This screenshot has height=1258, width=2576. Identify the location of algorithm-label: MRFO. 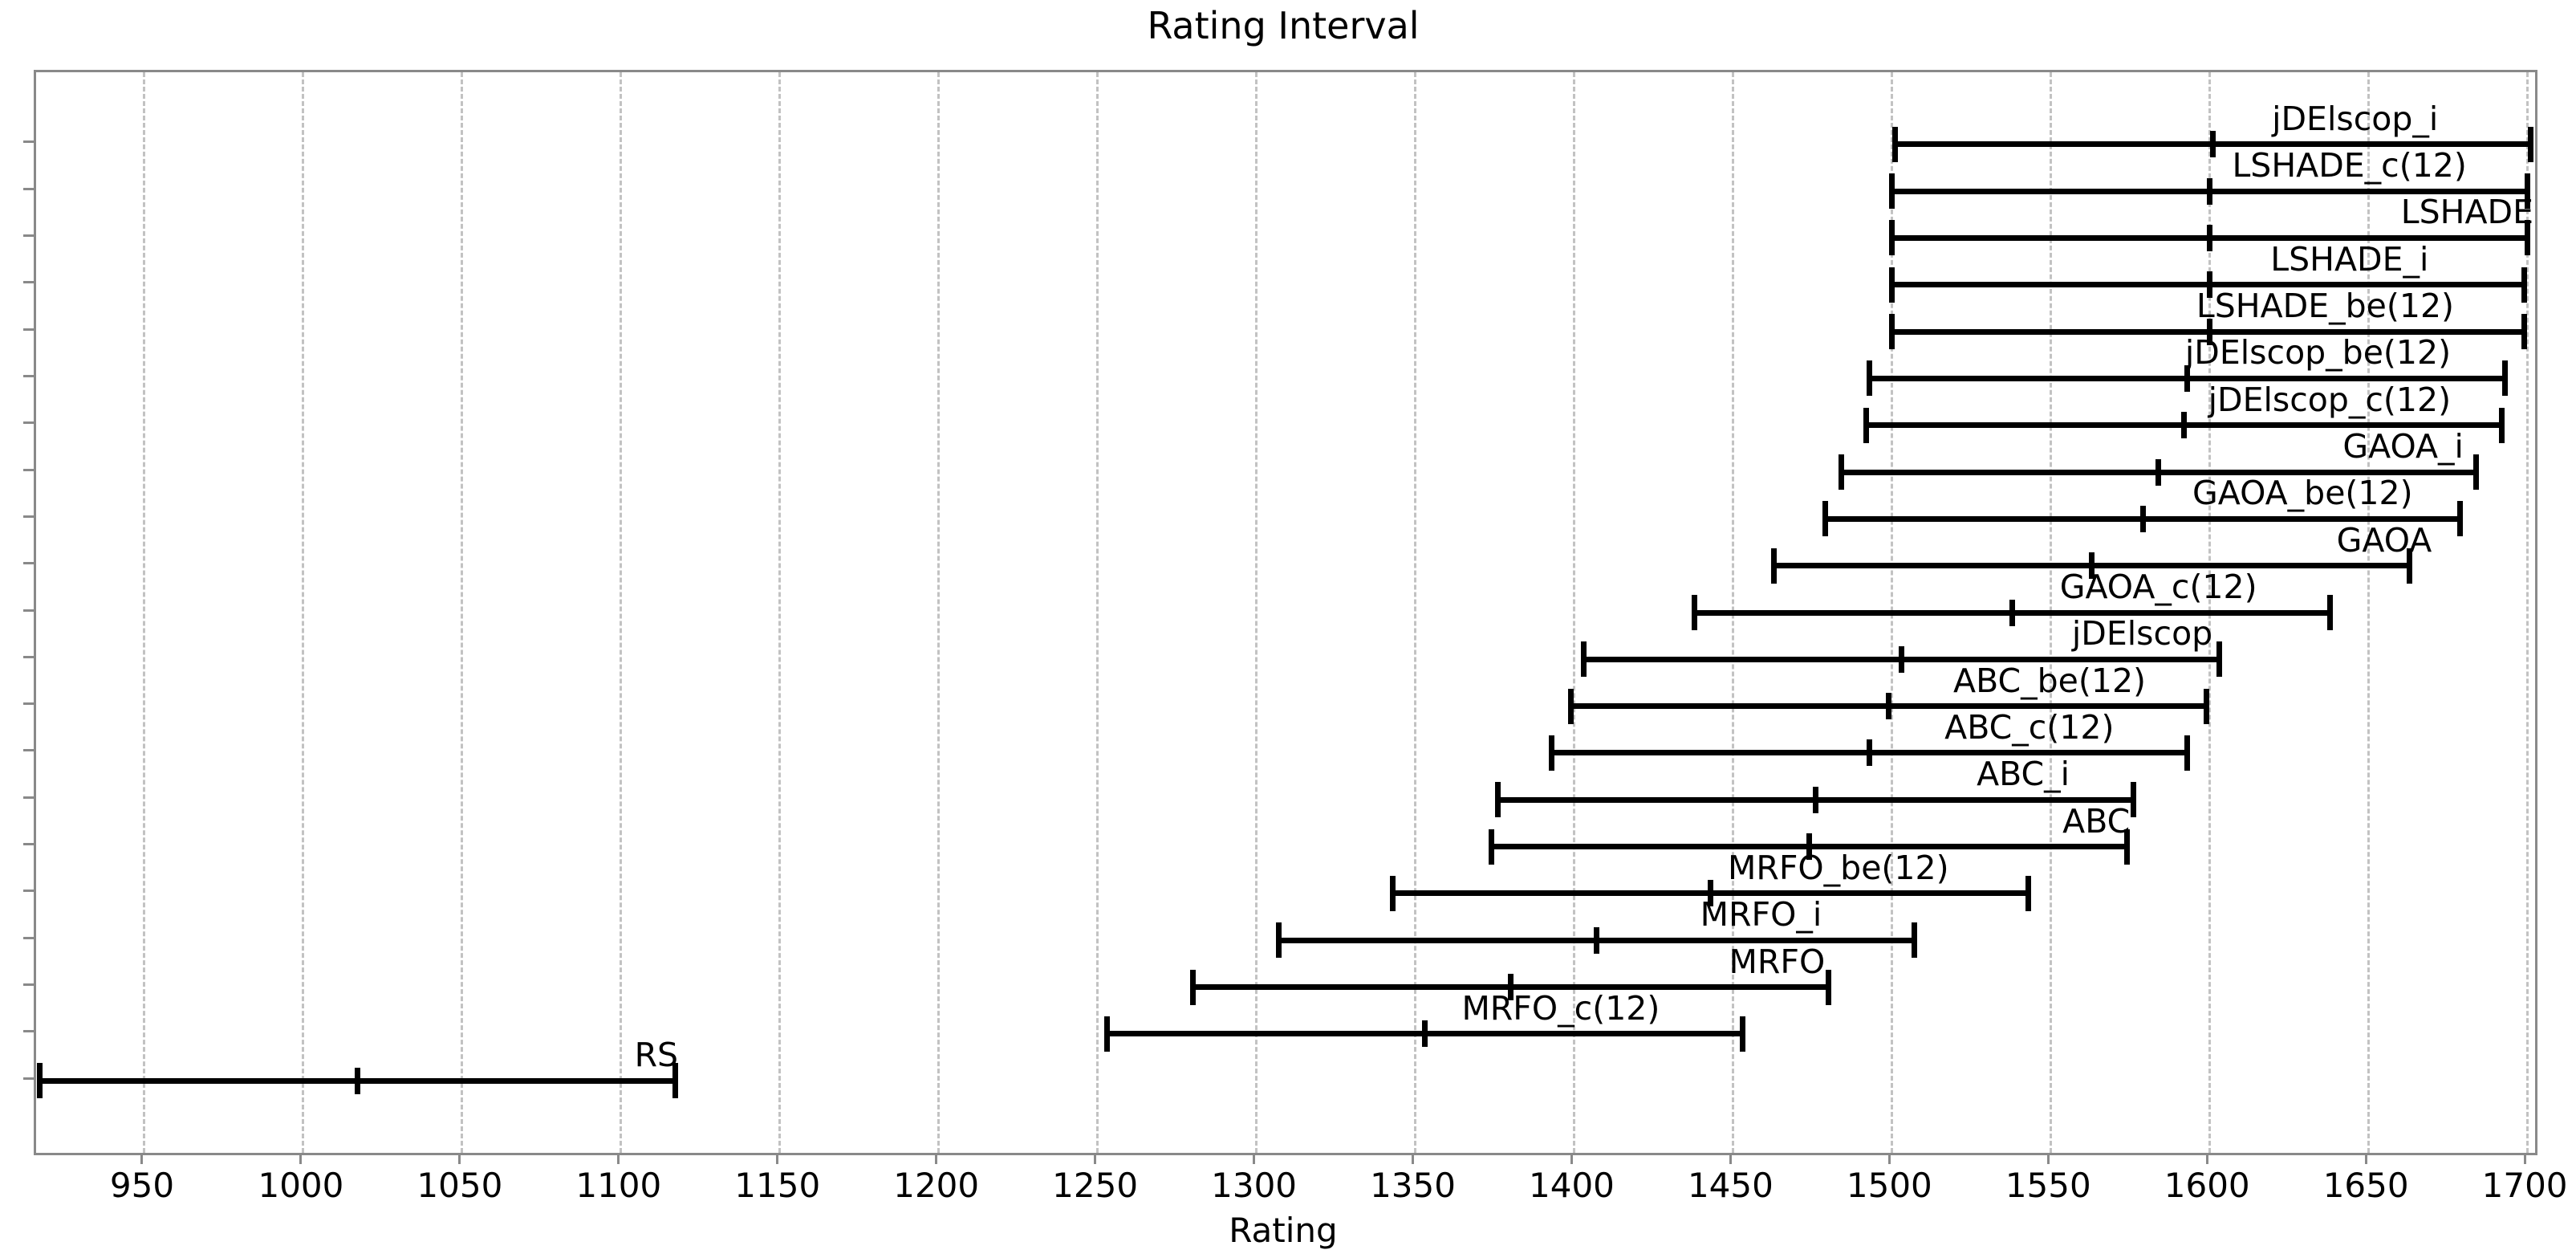
(1778, 961).